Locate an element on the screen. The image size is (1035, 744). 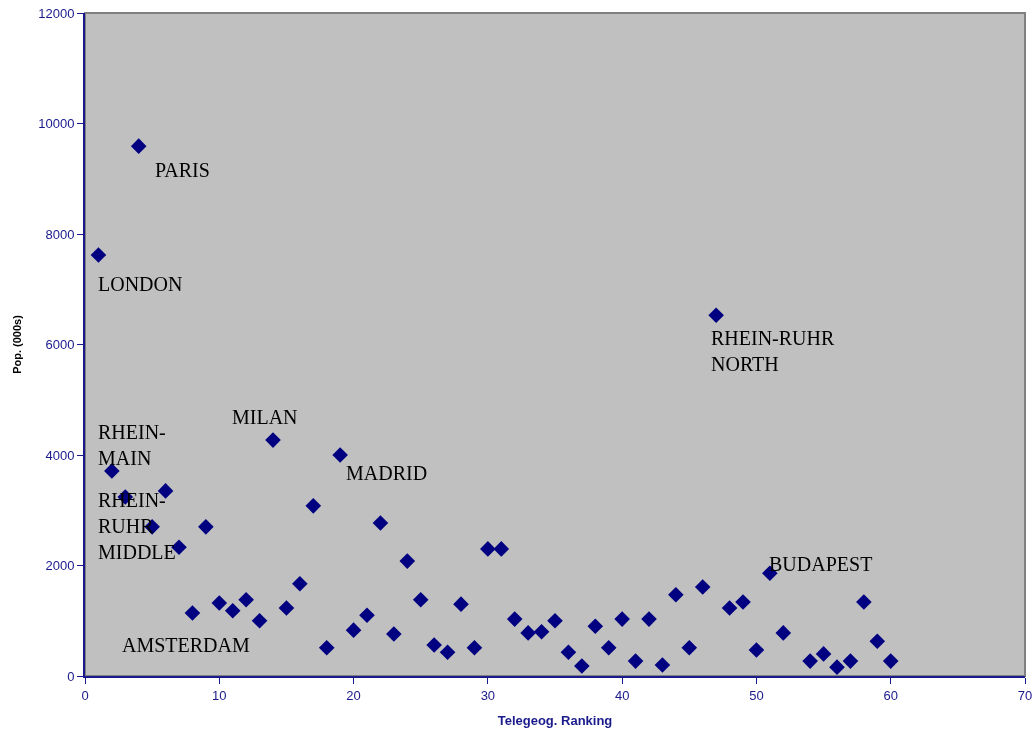
x-tick-label: 50 is located at coordinates (756, 695).